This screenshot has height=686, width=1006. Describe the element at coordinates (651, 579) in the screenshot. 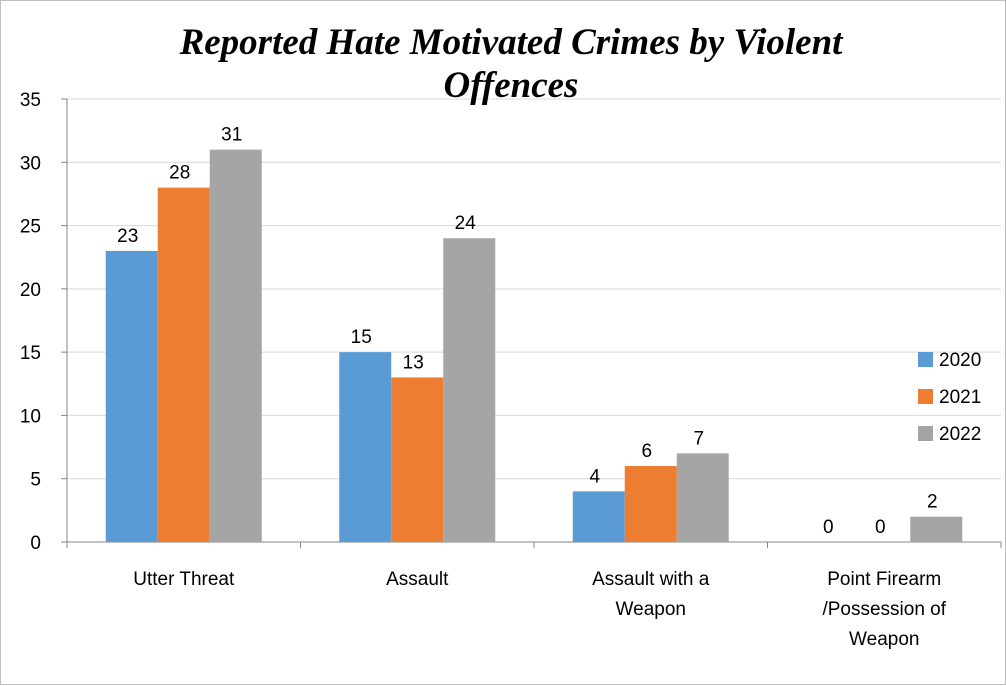

I see `category-label: Assault with a` at that location.